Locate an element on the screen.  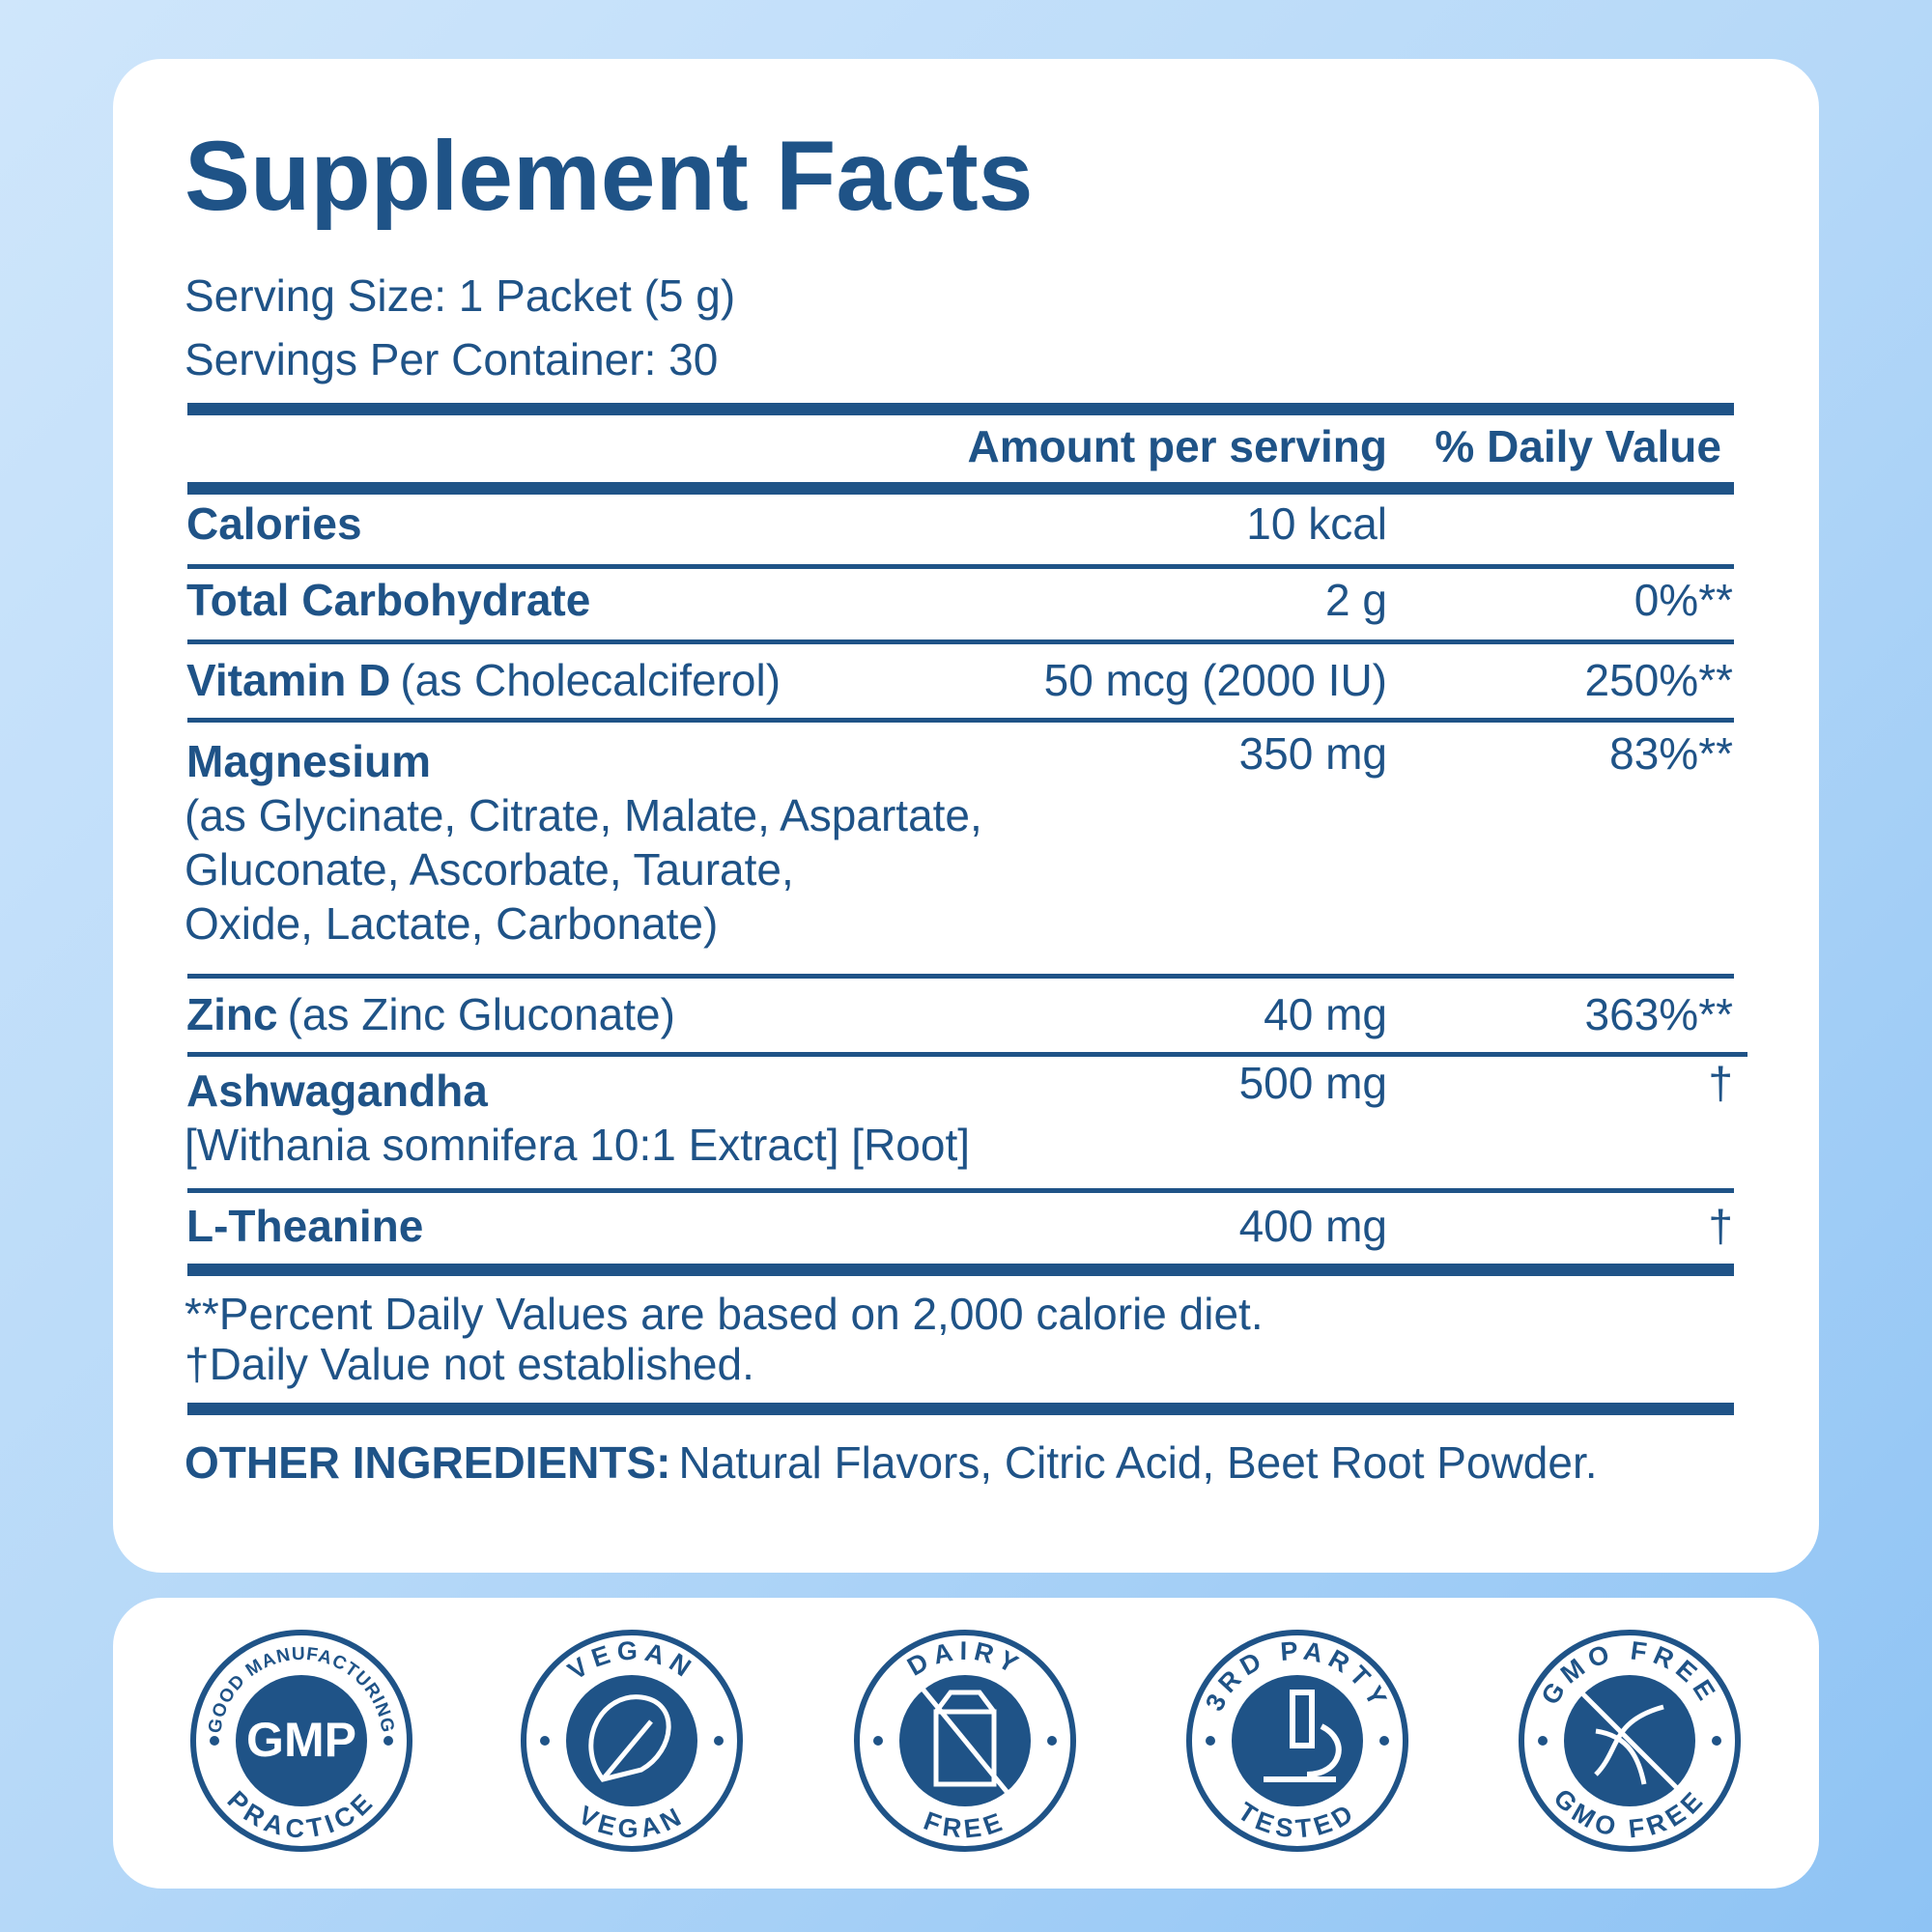
nutrient-label: Ashwagandha is located at coordinates (337, 1090).